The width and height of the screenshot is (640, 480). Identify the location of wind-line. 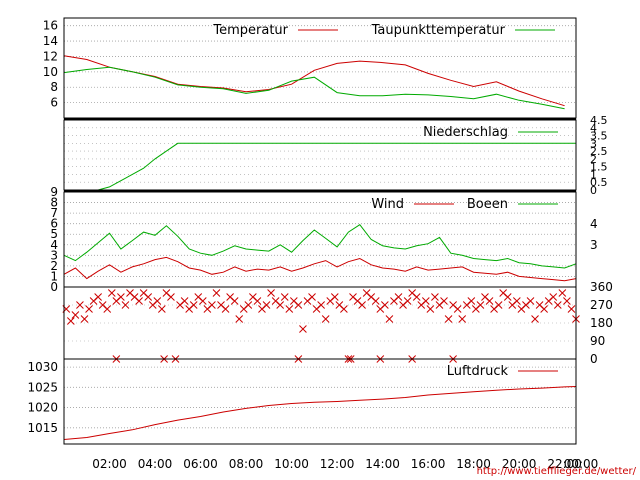
(320, 269).